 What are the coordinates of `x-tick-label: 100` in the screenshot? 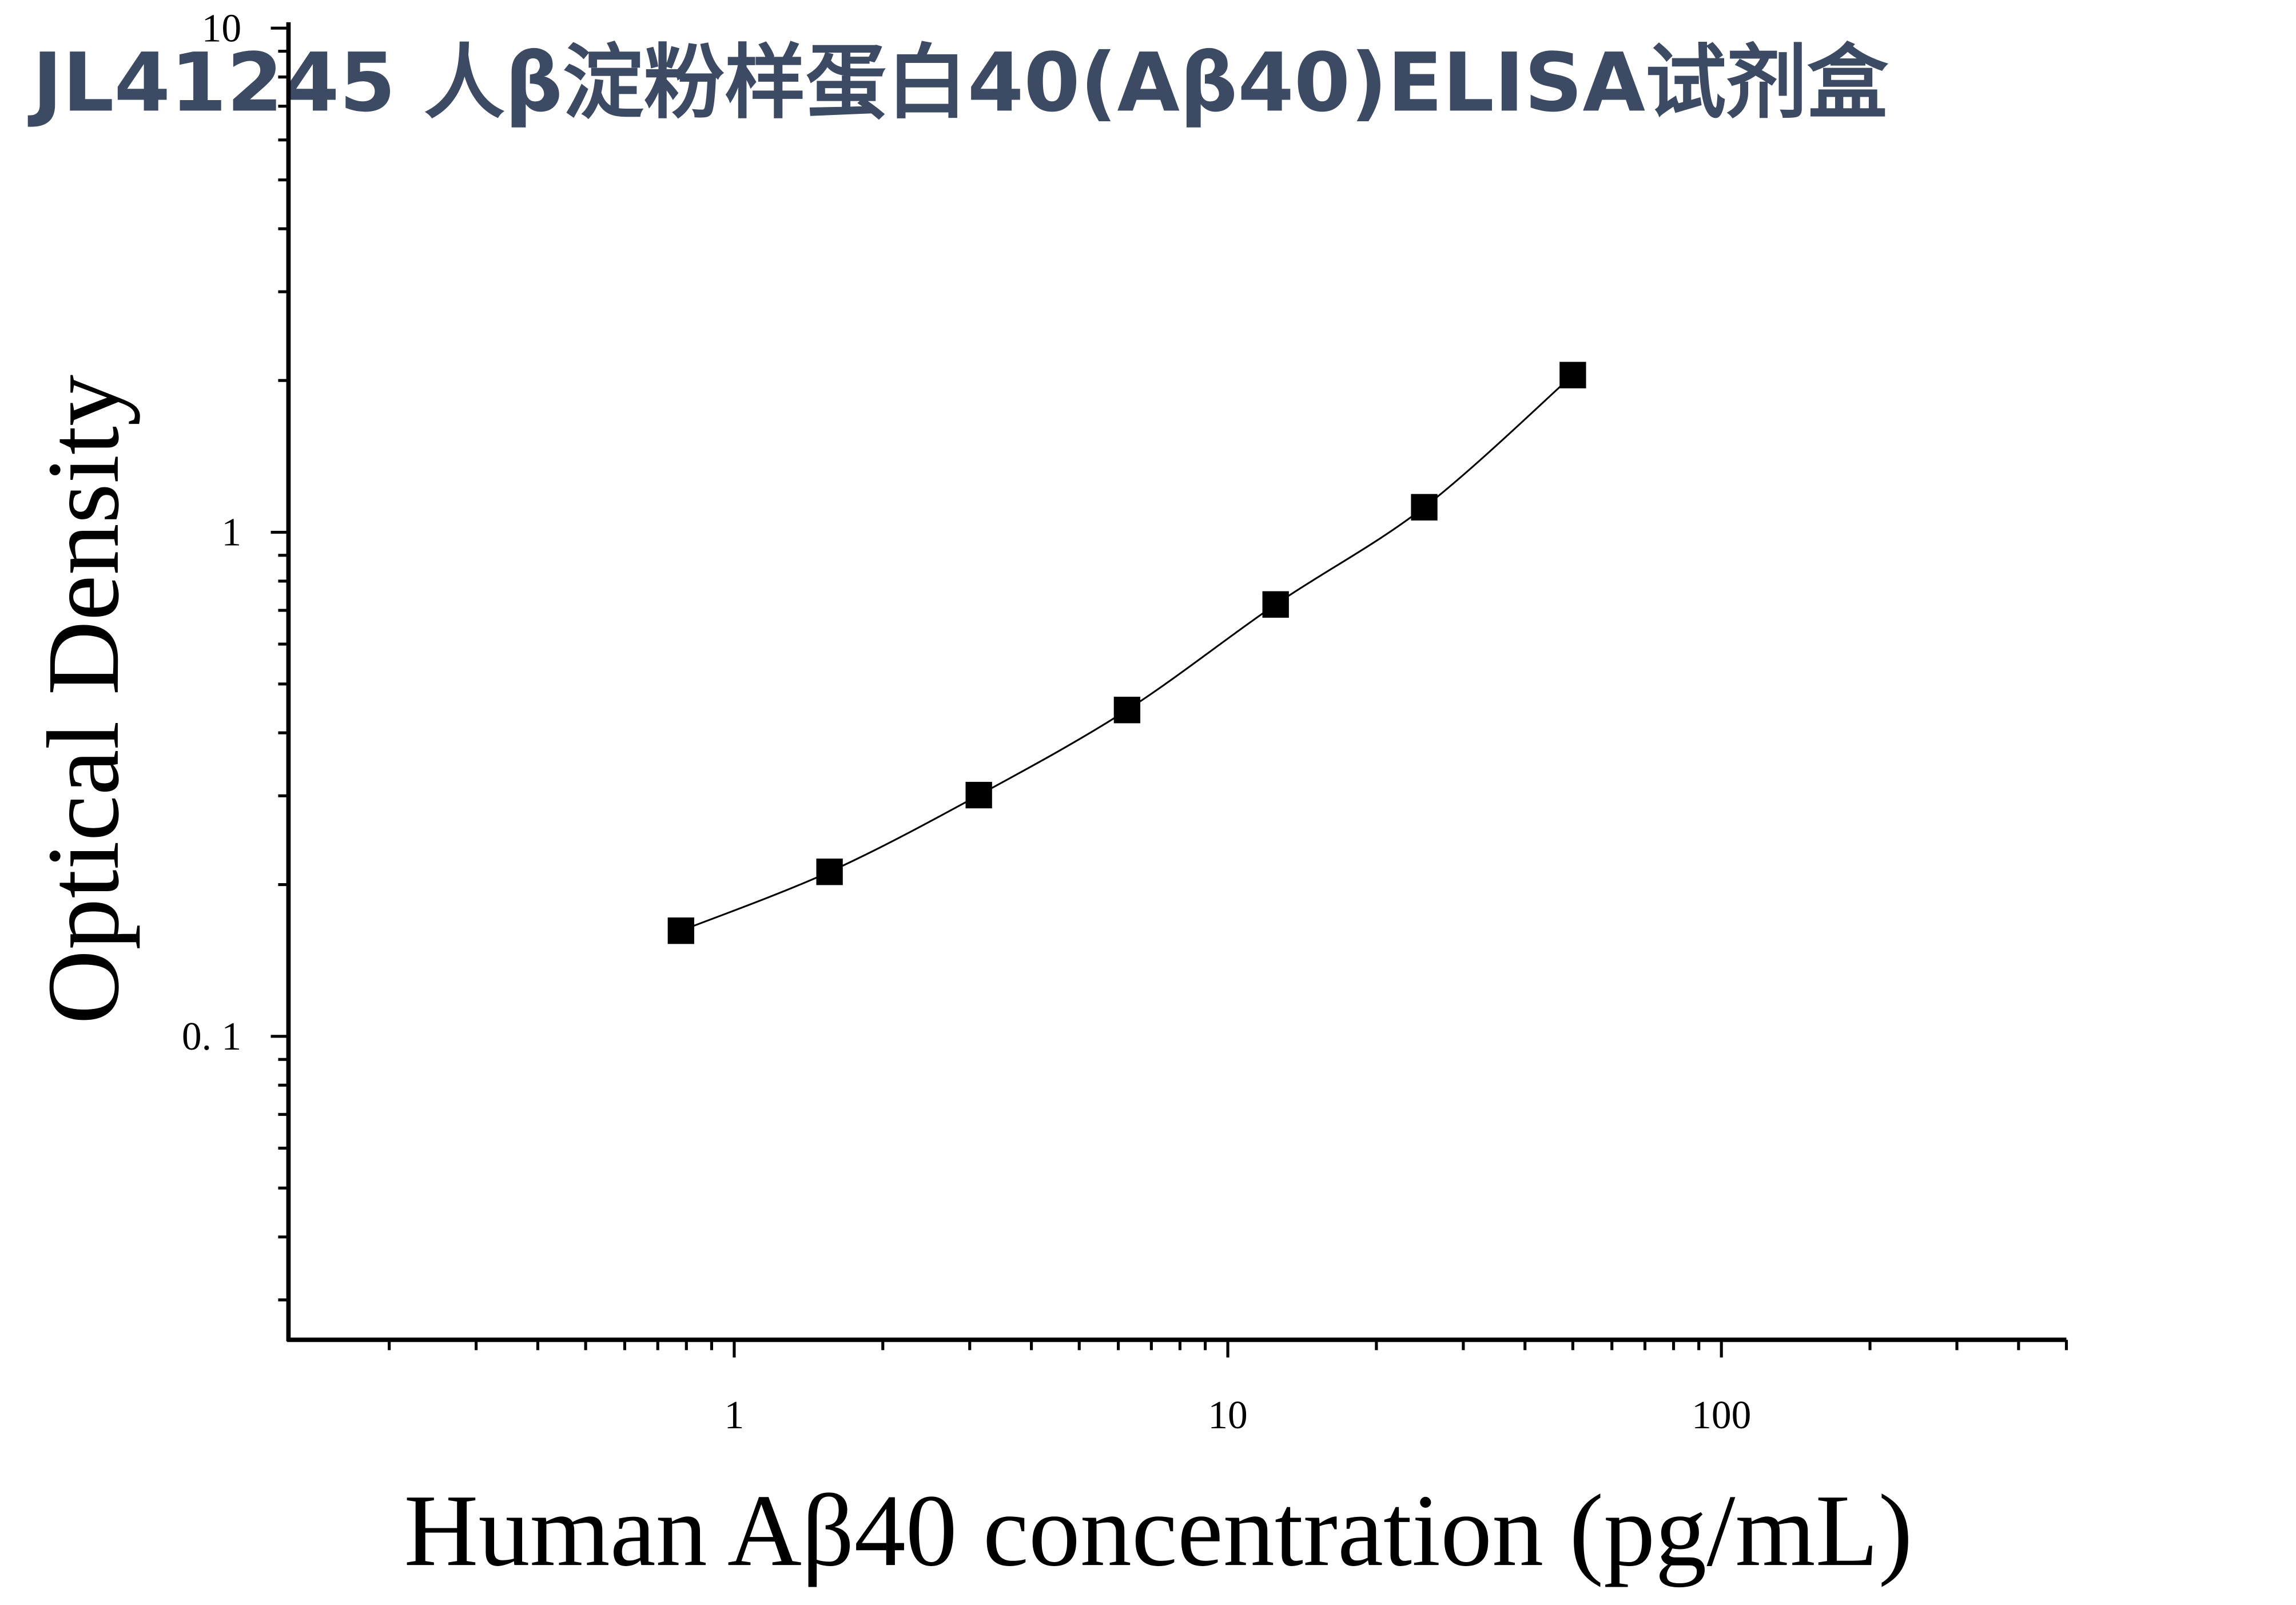 It's located at (1722, 1415).